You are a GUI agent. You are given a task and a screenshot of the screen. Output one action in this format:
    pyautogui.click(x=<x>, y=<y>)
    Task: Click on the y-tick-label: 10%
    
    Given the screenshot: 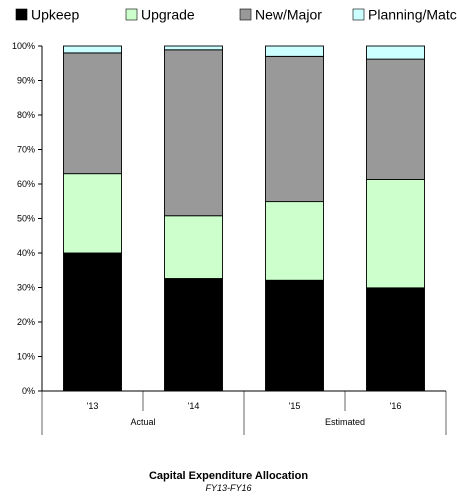 What is the action you would take?
    pyautogui.click(x=26, y=357)
    